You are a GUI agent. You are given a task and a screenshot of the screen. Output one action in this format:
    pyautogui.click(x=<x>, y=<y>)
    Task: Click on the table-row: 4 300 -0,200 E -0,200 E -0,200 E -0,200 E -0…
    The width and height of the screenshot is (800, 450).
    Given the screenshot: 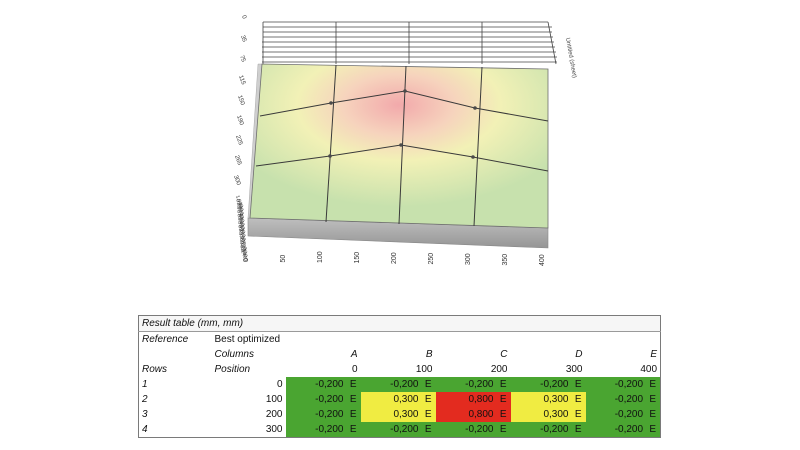 What is the action you would take?
    pyautogui.click(x=400, y=430)
    